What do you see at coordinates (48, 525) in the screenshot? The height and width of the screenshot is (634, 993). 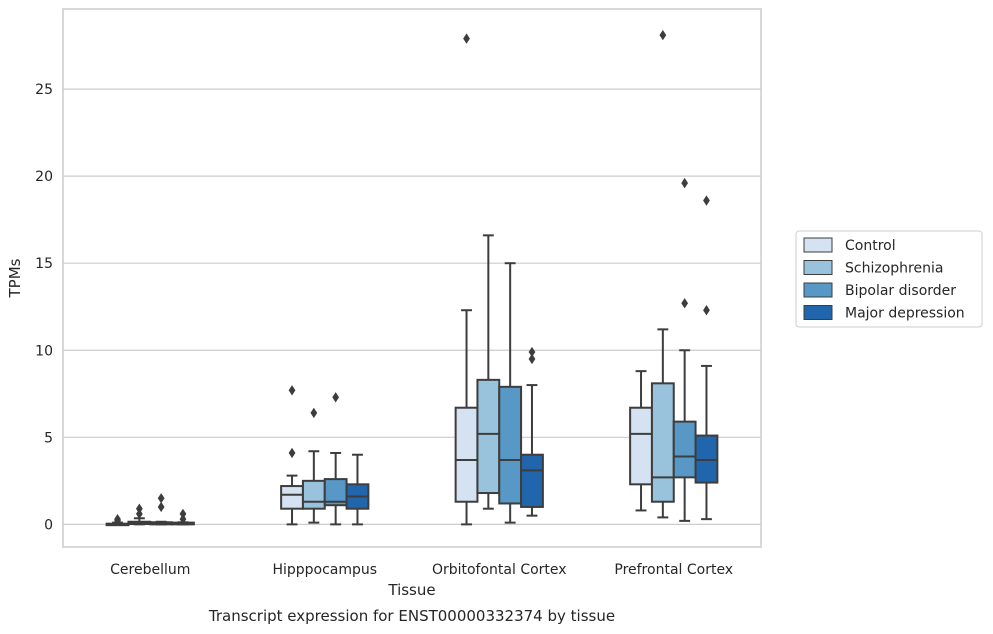 I see `y-tick-label: 0` at bounding box center [48, 525].